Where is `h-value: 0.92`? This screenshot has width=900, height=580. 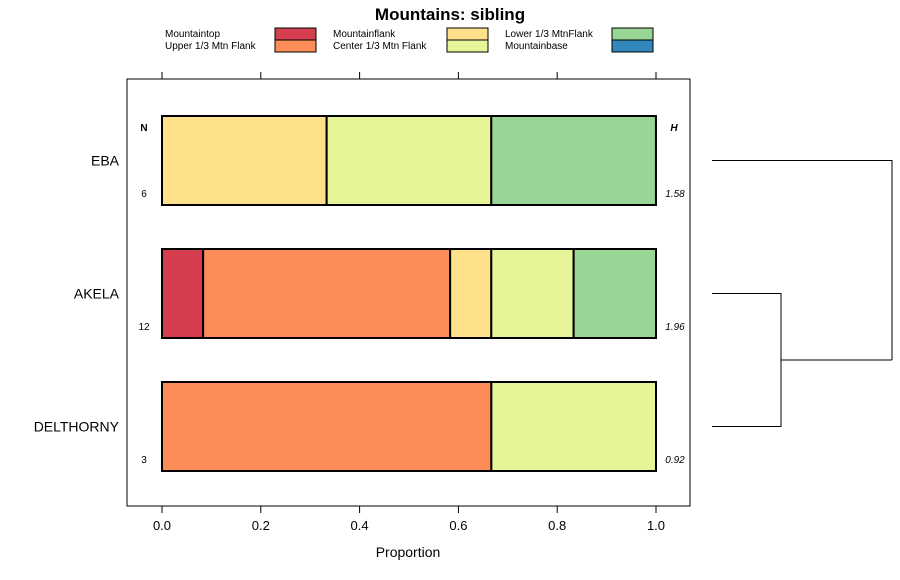
h-value: 0.92 is located at coordinates (675, 460).